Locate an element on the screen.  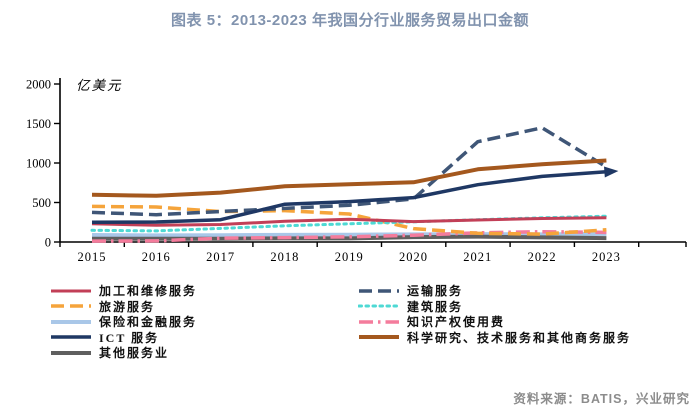
y-tick-label: 1000 is located at coordinates (38, 164).